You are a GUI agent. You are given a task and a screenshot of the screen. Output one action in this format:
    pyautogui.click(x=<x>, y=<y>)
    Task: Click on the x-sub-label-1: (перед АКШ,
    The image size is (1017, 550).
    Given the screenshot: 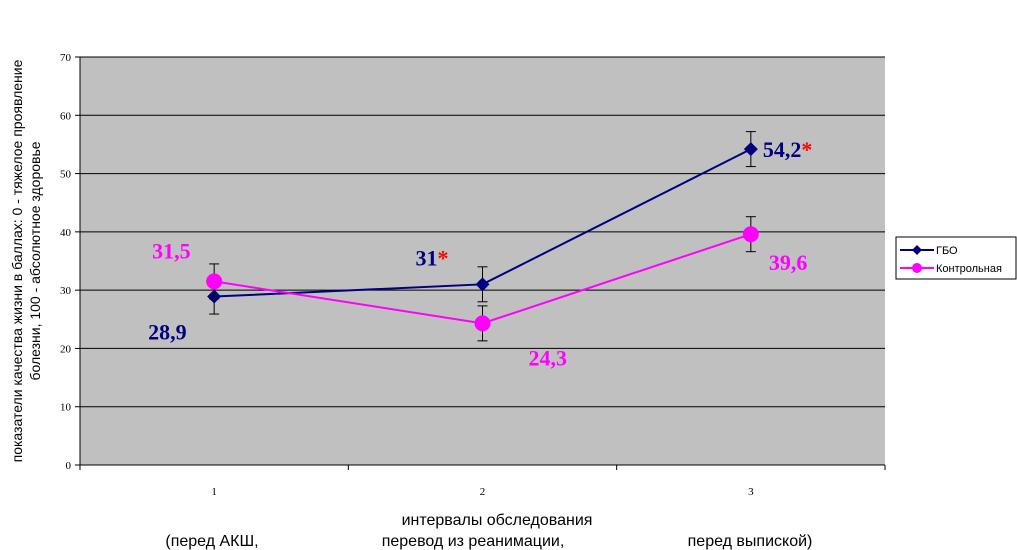 What is the action you would take?
    pyautogui.click(x=211, y=541)
    